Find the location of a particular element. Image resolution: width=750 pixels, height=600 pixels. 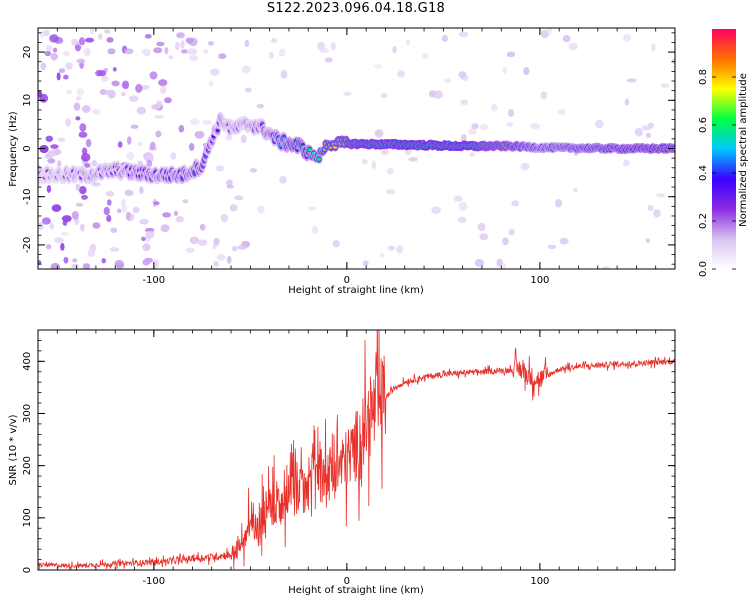

spectrogram-y-axis-label: Frequency (Hz) is located at coordinates (13, 149).